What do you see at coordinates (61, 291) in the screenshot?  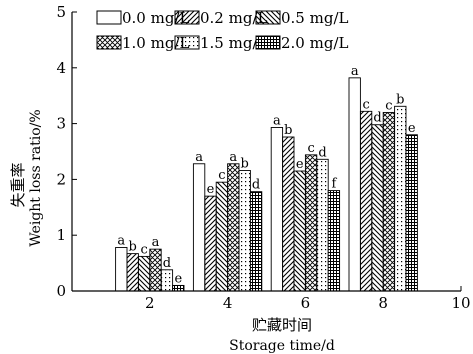 I see `y-tick-label: 0` at bounding box center [61, 291].